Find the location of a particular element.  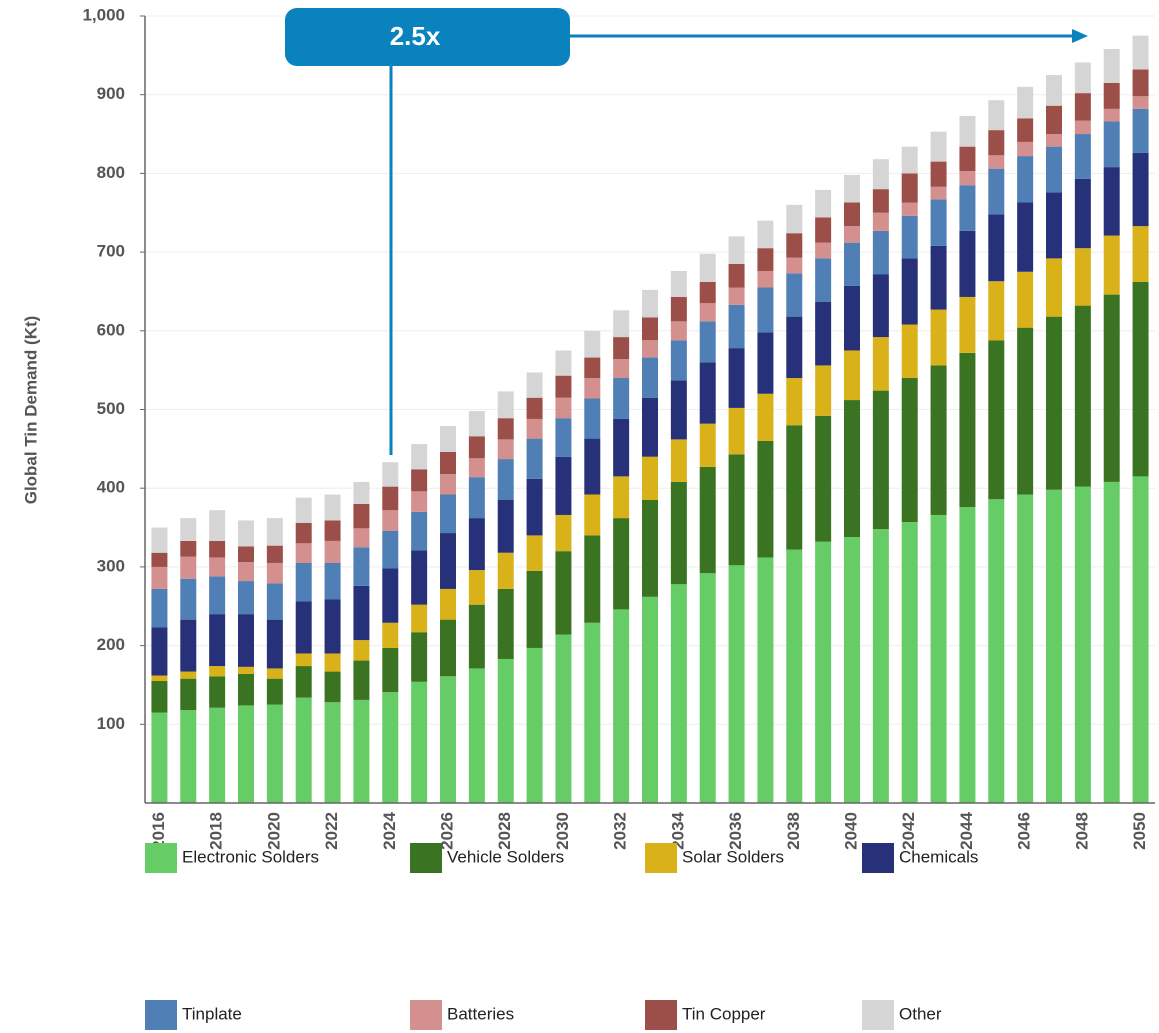

annotation-box is located at coordinates (427, 37).